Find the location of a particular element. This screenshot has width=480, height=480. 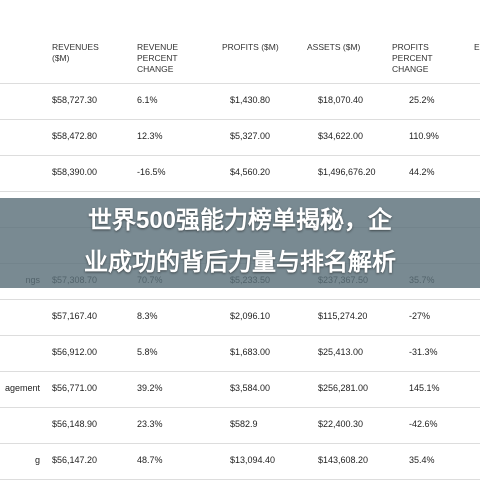

cell: 110.9% is located at coordinates (424, 136).